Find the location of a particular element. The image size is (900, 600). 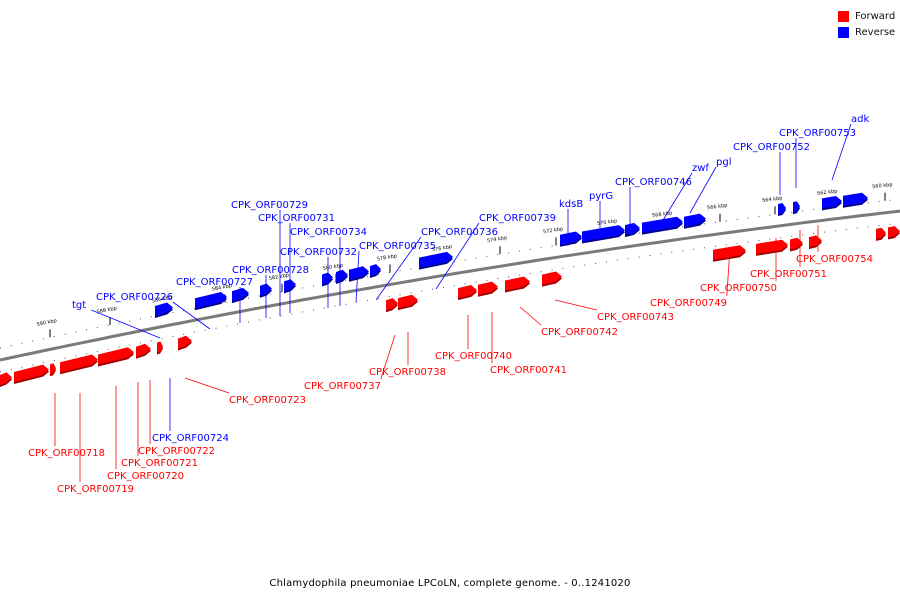

gene-label-cpk-orf00723: CPK_ORF00723 is located at coordinates (267, 400).